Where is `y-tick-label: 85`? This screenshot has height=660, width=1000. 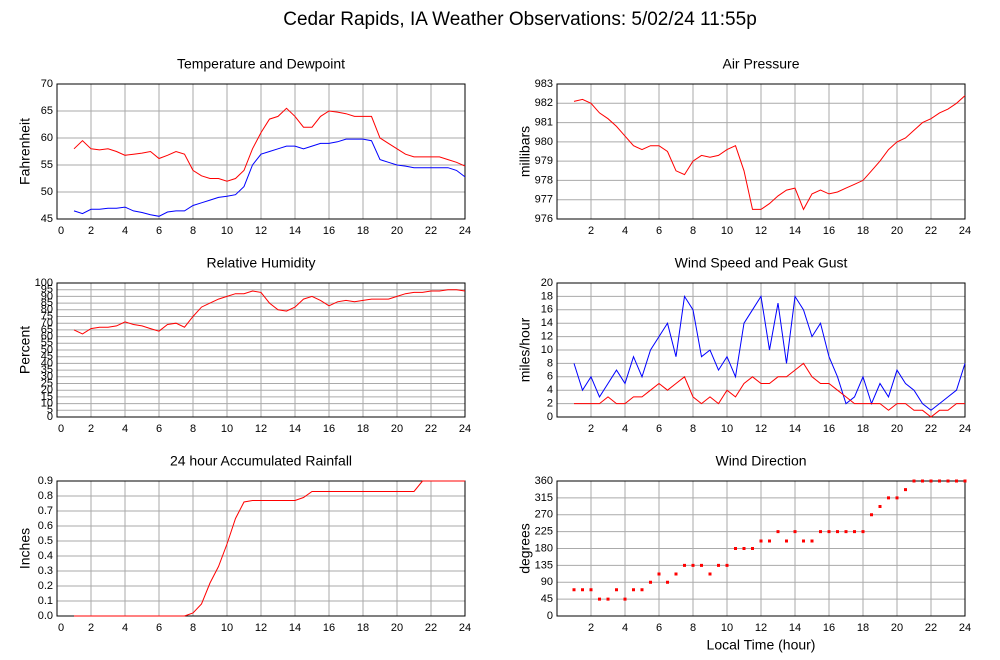
y-tick-label: 85 is located at coordinates (47, 303).